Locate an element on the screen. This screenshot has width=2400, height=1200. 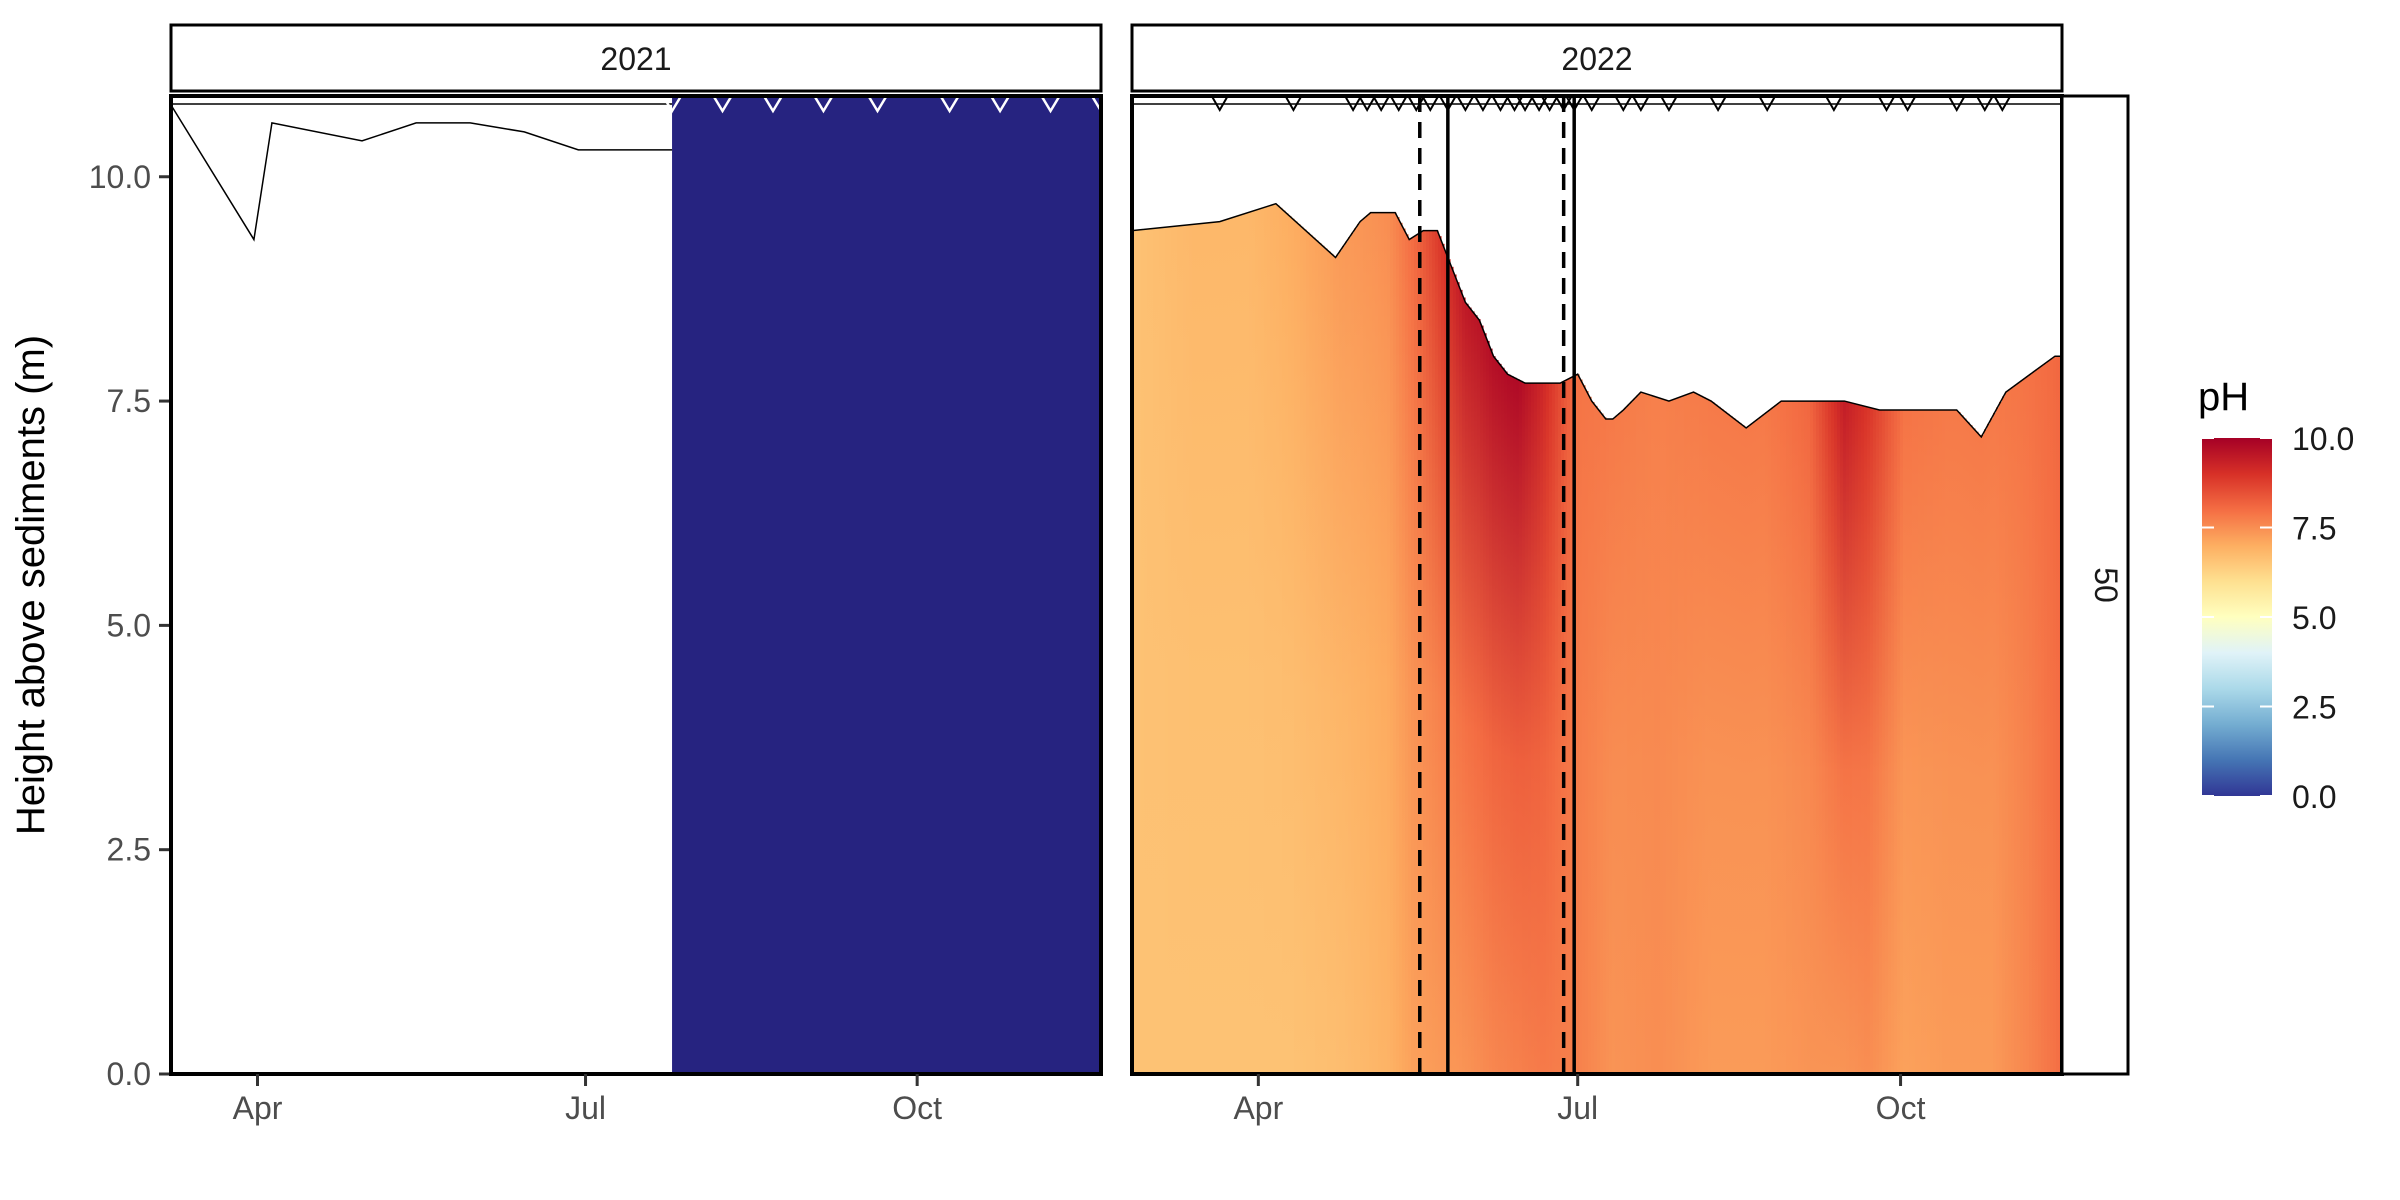
y-axis-title: Height above sediments (m) is located at coordinates (31, 585).